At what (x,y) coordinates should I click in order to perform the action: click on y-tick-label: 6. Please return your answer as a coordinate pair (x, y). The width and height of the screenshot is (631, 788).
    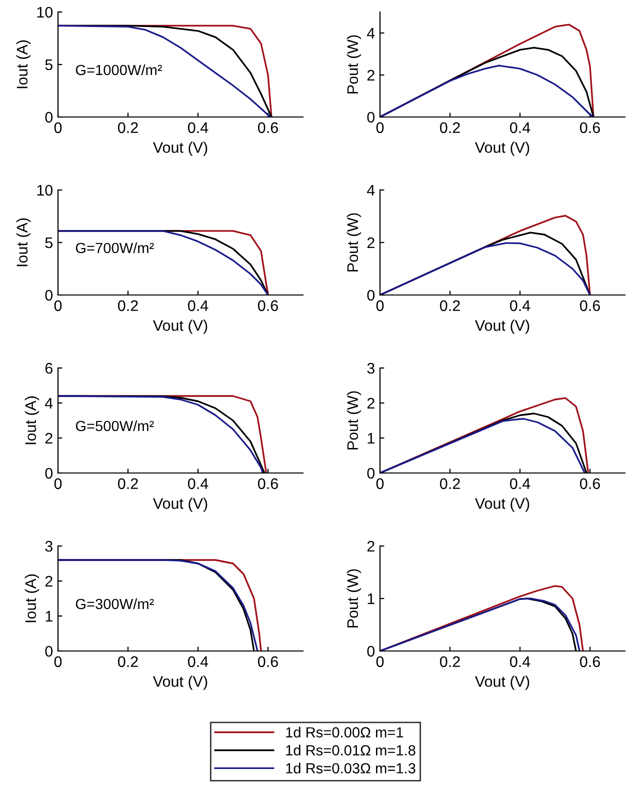
    Looking at the image, I should click on (48, 368).